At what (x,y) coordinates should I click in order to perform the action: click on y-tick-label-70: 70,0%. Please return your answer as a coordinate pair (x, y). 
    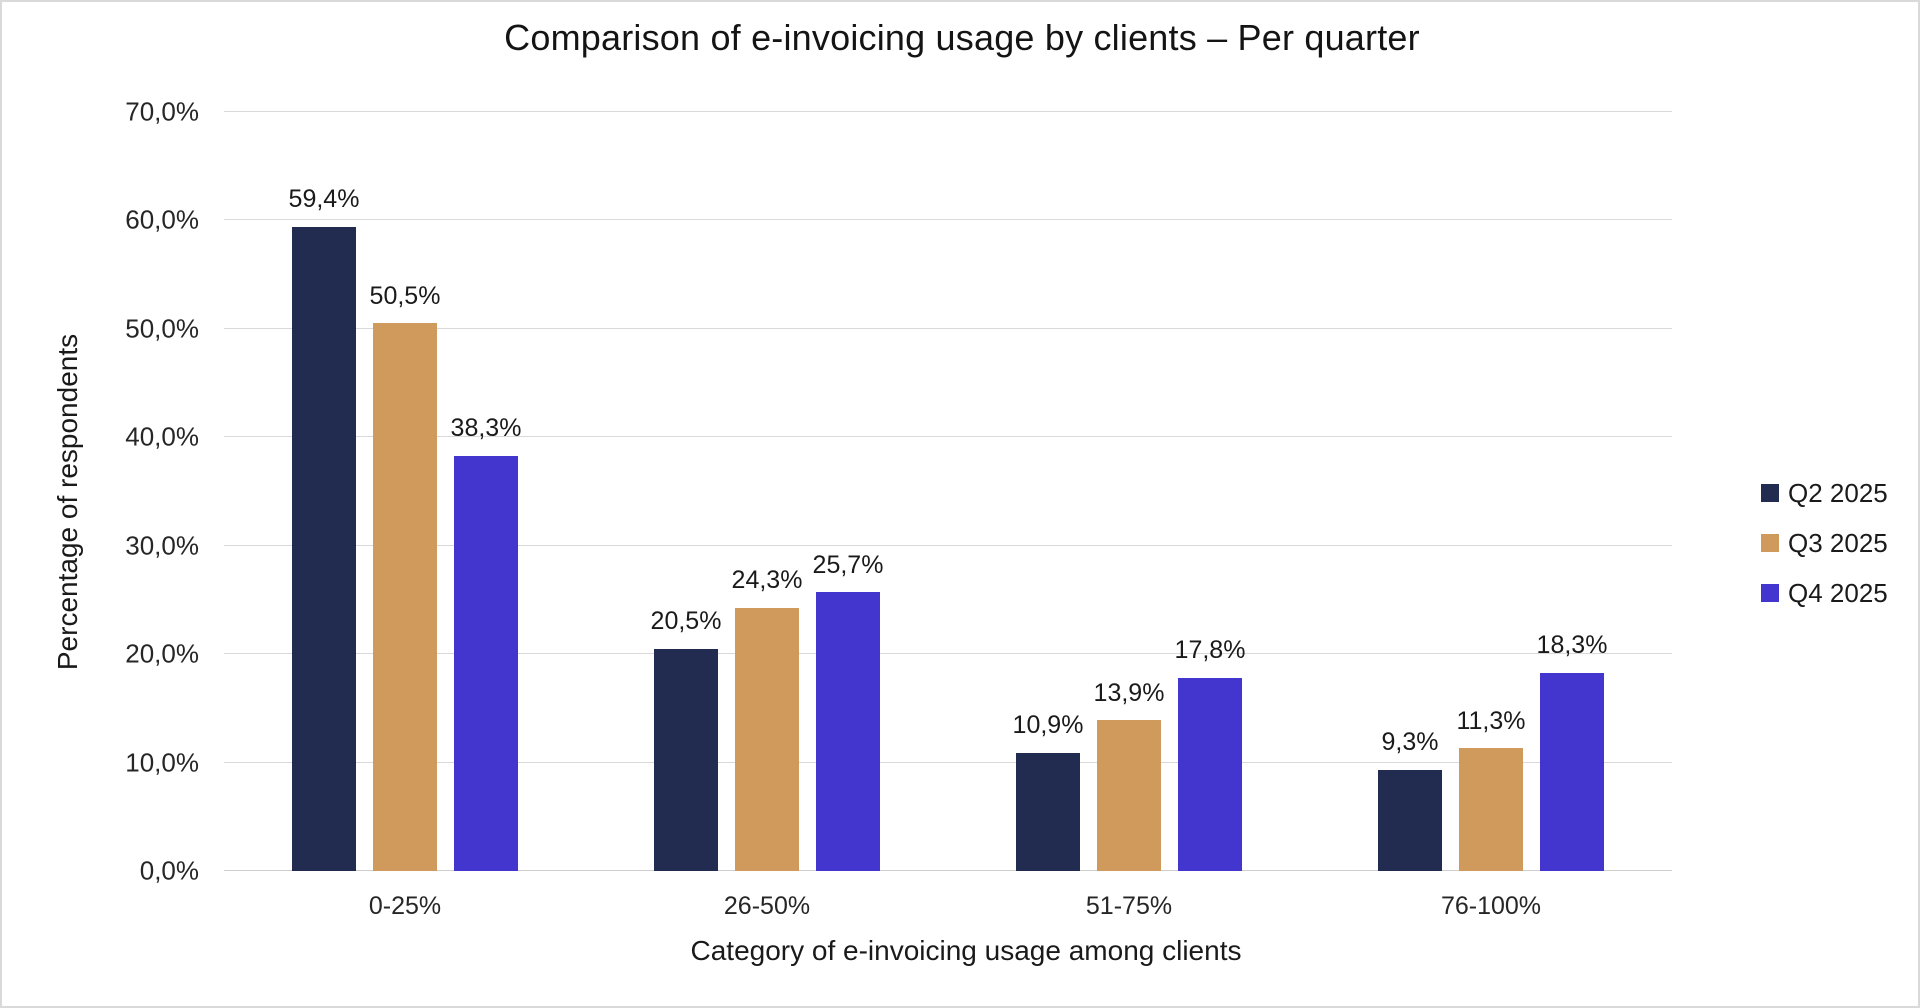
    Looking at the image, I should click on (162, 111).